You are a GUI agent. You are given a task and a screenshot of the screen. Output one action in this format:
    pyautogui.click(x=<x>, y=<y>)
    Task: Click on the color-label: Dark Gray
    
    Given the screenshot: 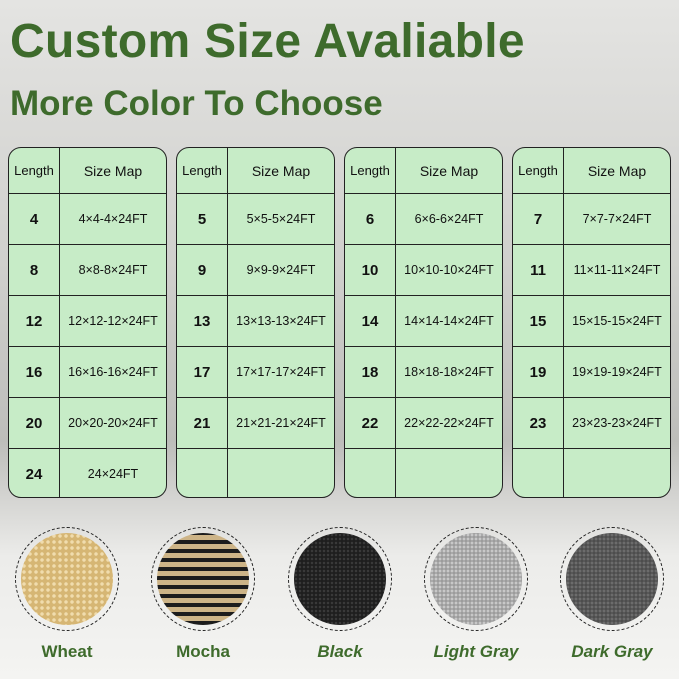 What is the action you would take?
    pyautogui.click(x=612, y=651)
    